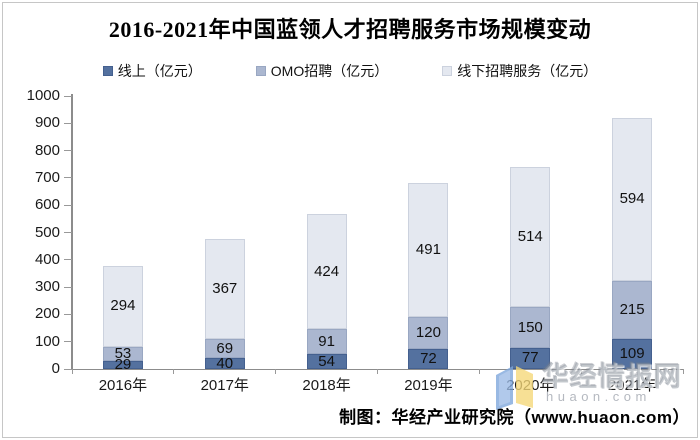 This screenshot has height=440, width=700. I want to click on legend-item-2: 线下招聘服务（亿元）, so click(519, 71).